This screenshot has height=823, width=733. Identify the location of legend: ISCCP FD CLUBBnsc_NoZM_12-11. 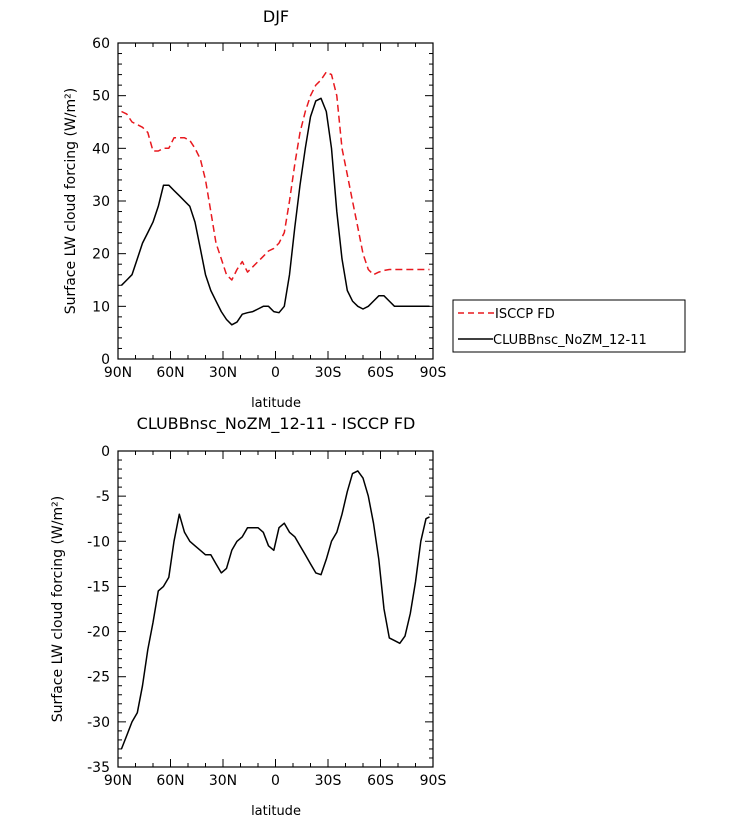
(569, 326).